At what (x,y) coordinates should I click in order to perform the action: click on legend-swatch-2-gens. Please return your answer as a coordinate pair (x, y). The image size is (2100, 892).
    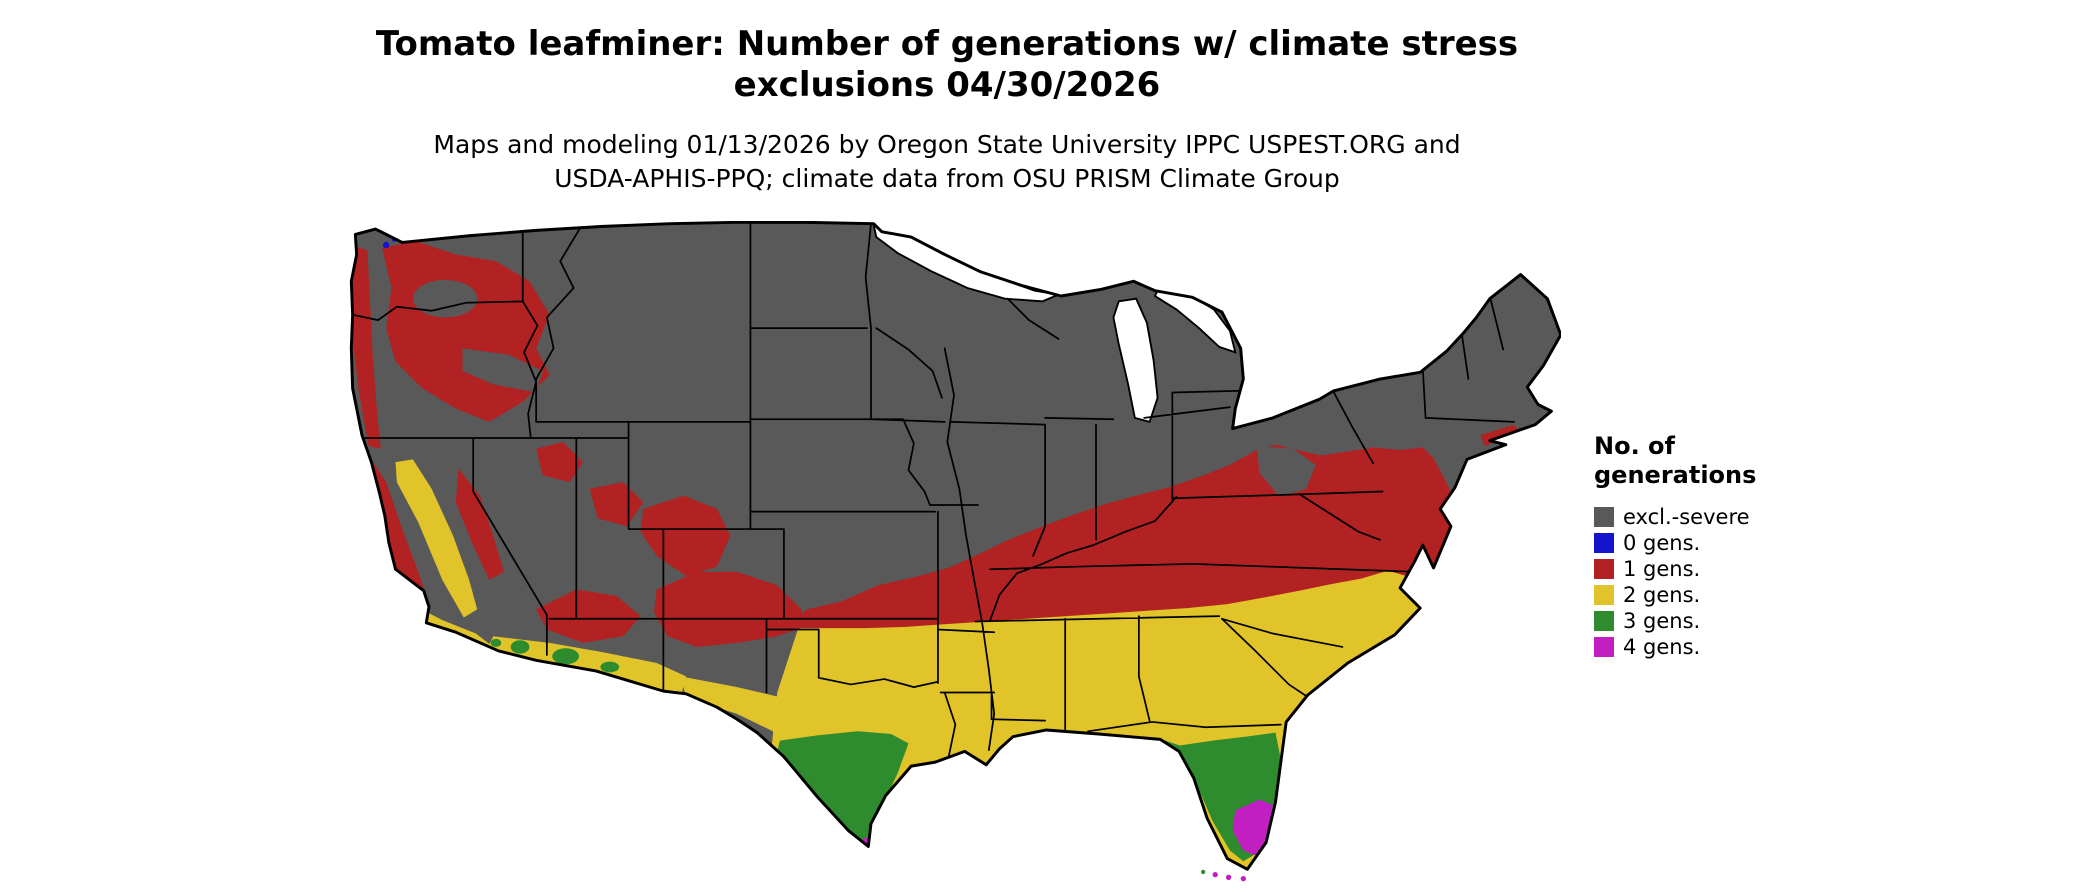
    Looking at the image, I should click on (1604, 595).